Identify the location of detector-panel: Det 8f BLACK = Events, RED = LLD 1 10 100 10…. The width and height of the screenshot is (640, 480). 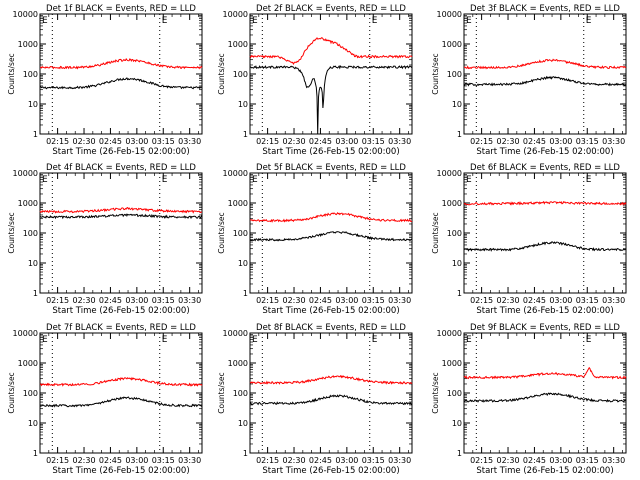
(315, 399).